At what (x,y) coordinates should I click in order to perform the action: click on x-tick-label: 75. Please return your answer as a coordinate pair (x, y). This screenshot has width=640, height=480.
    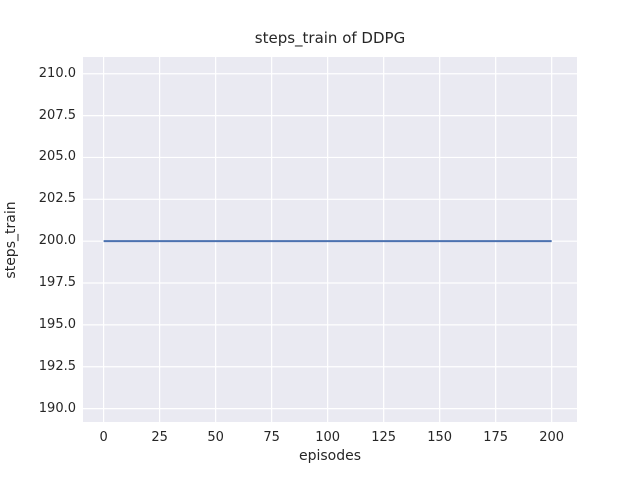
    Looking at the image, I should click on (271, 437).